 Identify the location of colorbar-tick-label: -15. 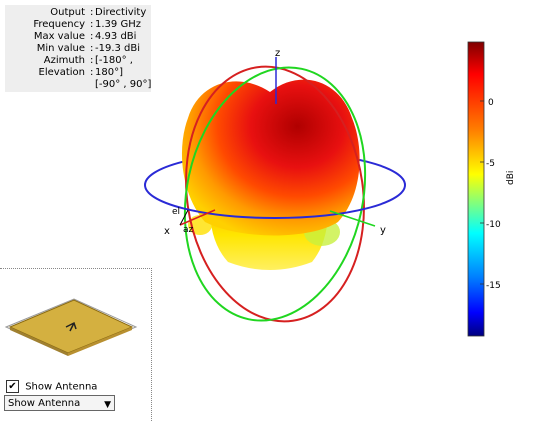
(493, 286).